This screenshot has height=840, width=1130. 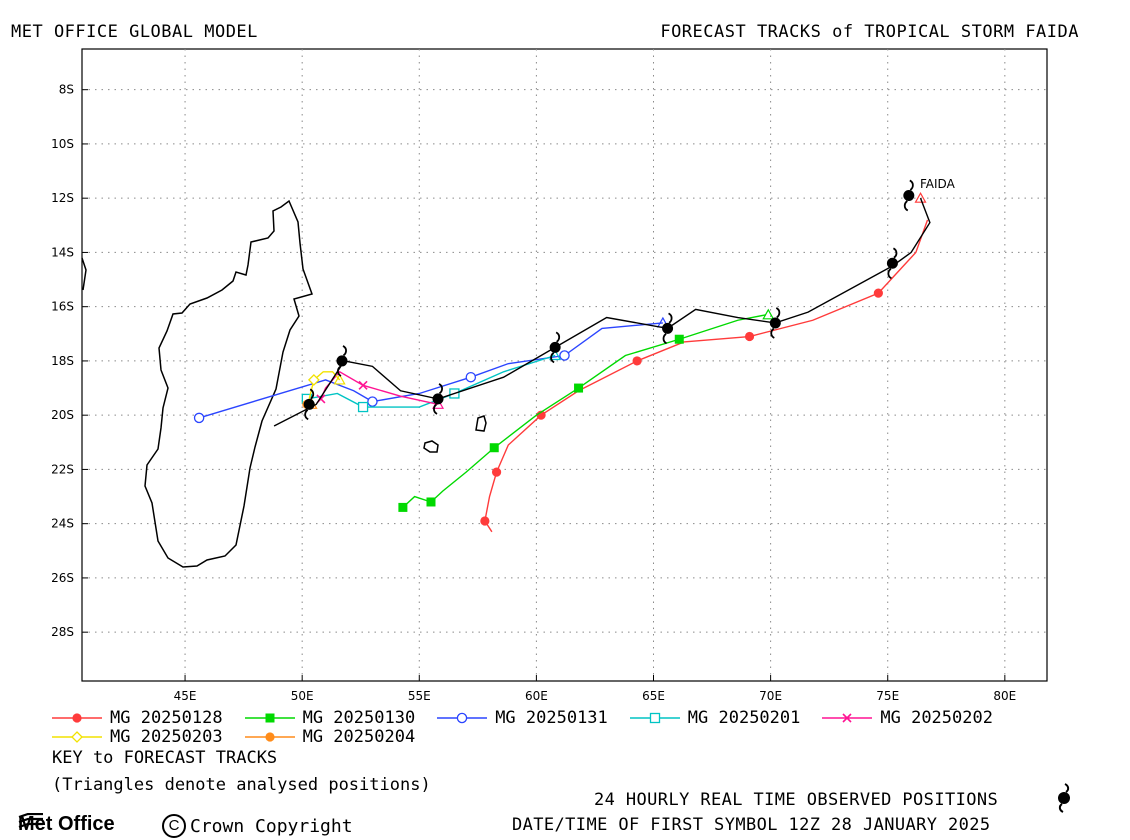 I want to click on x-tick-label: 80E, so click(x=1004, y=696).